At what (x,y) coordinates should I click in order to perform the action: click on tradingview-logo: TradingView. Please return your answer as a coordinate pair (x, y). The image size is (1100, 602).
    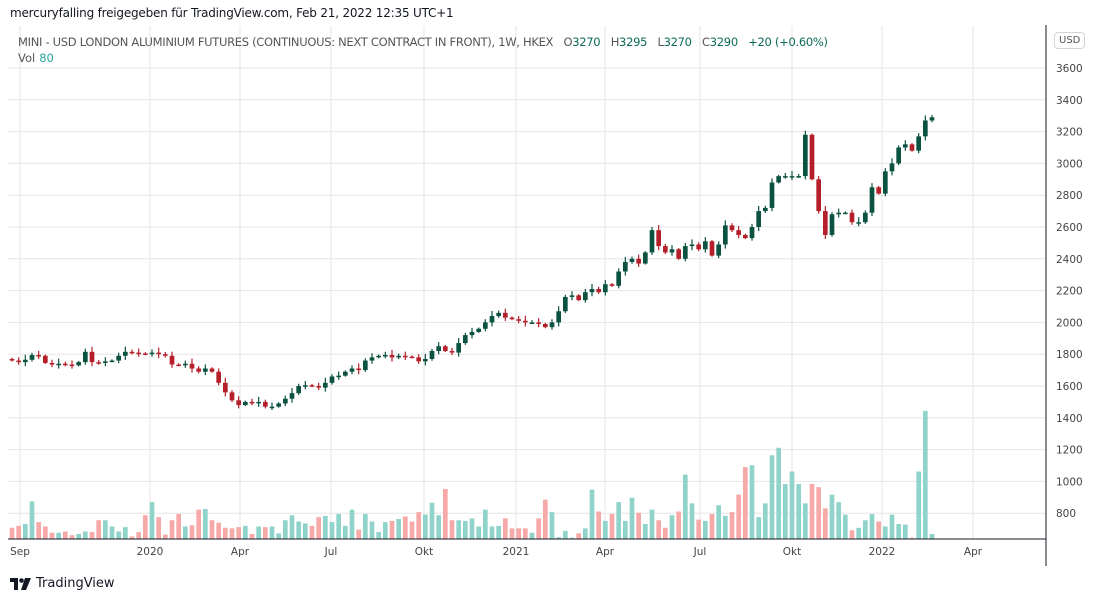
    Looking at the image, I should click on (62, 583).